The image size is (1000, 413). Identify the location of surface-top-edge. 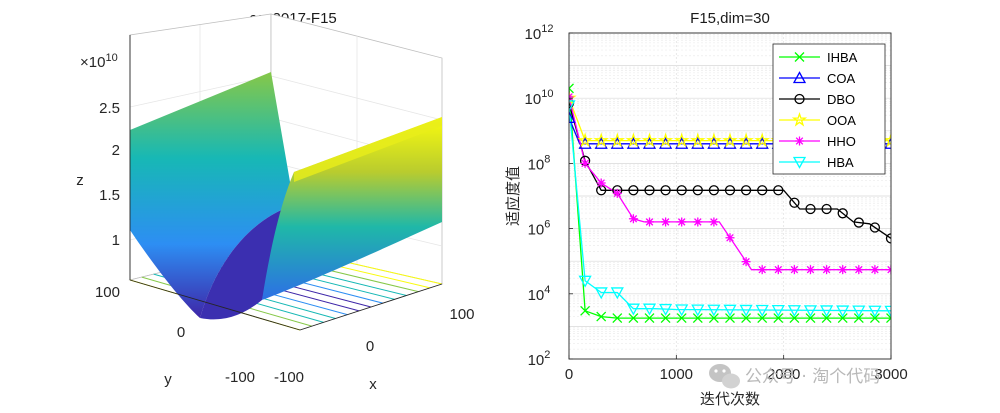
(368, 149).